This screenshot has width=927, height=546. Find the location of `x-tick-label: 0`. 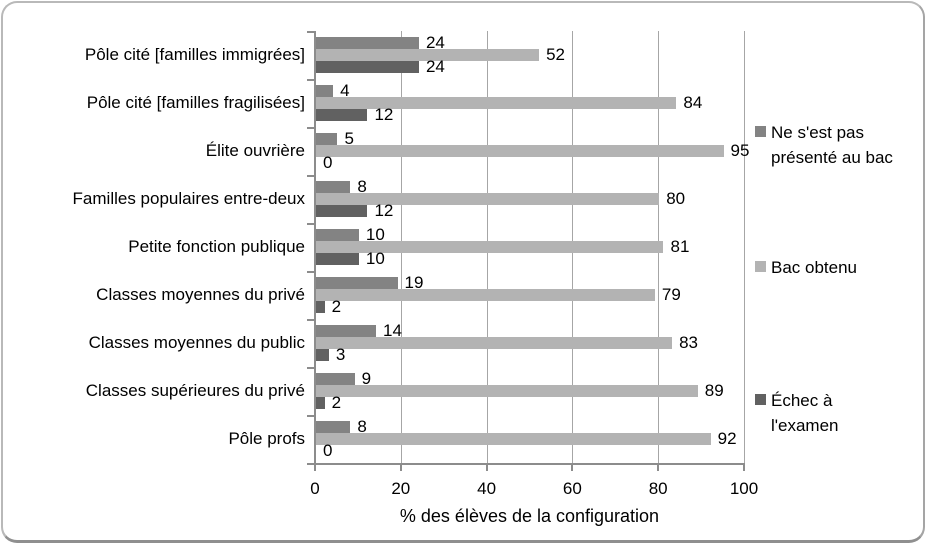

x-tick-label: 0 is located at coordinates (315, 488).